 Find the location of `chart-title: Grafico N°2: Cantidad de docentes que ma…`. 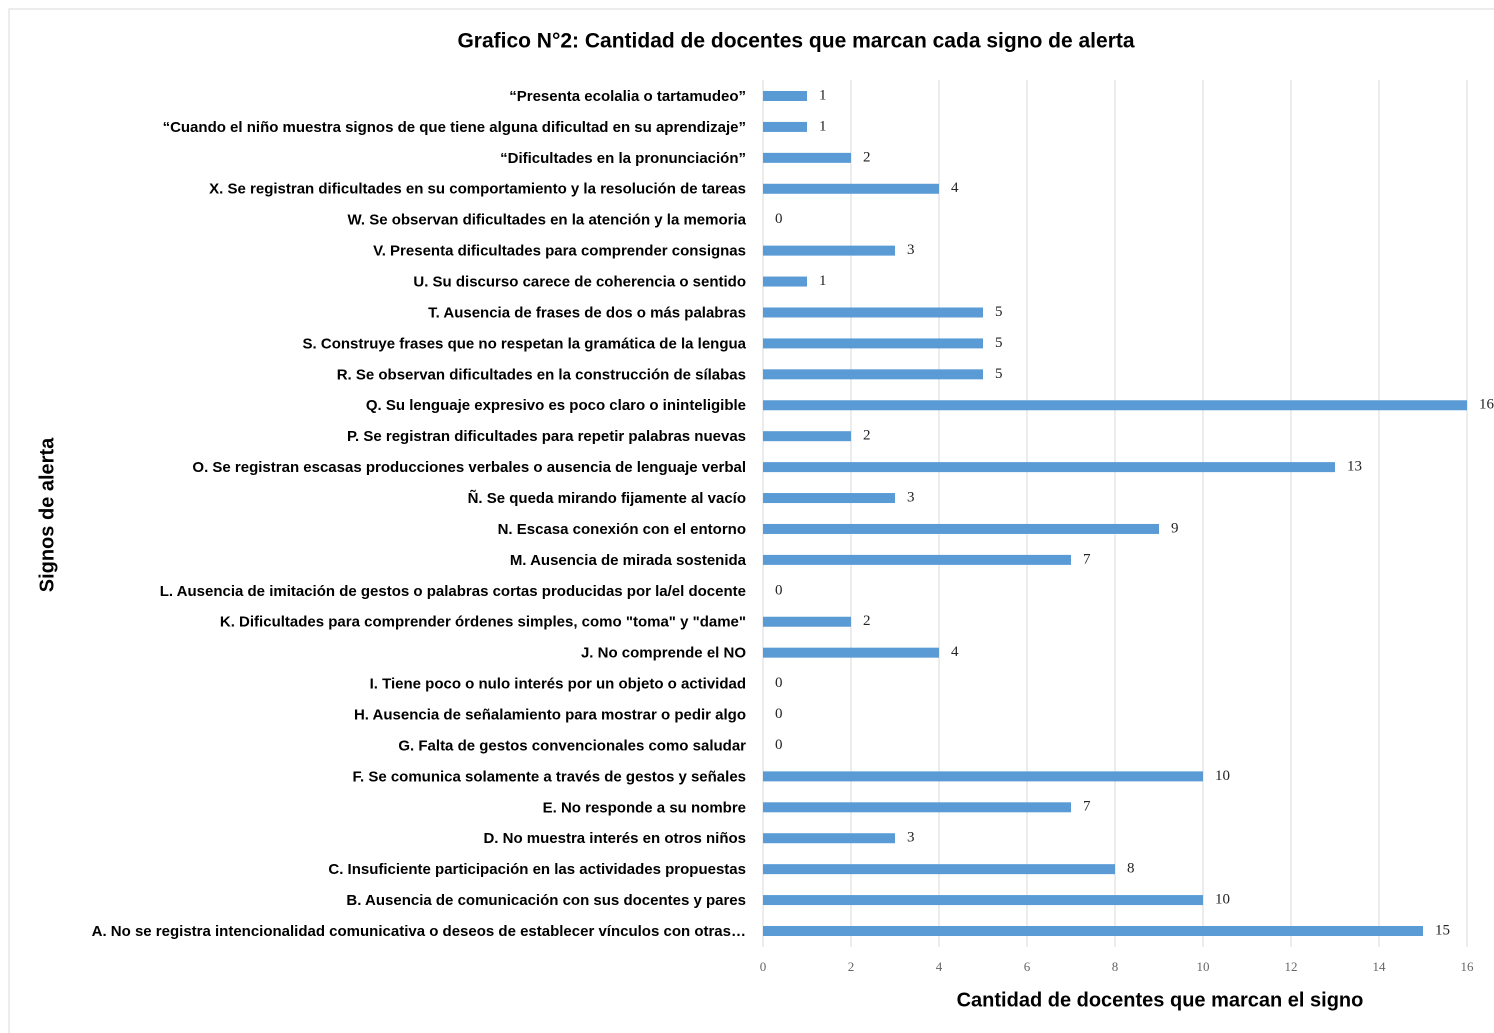

chart-title: Grafico N°2: Cantidad de docentes que ma… is located at coordinates (795, 41).